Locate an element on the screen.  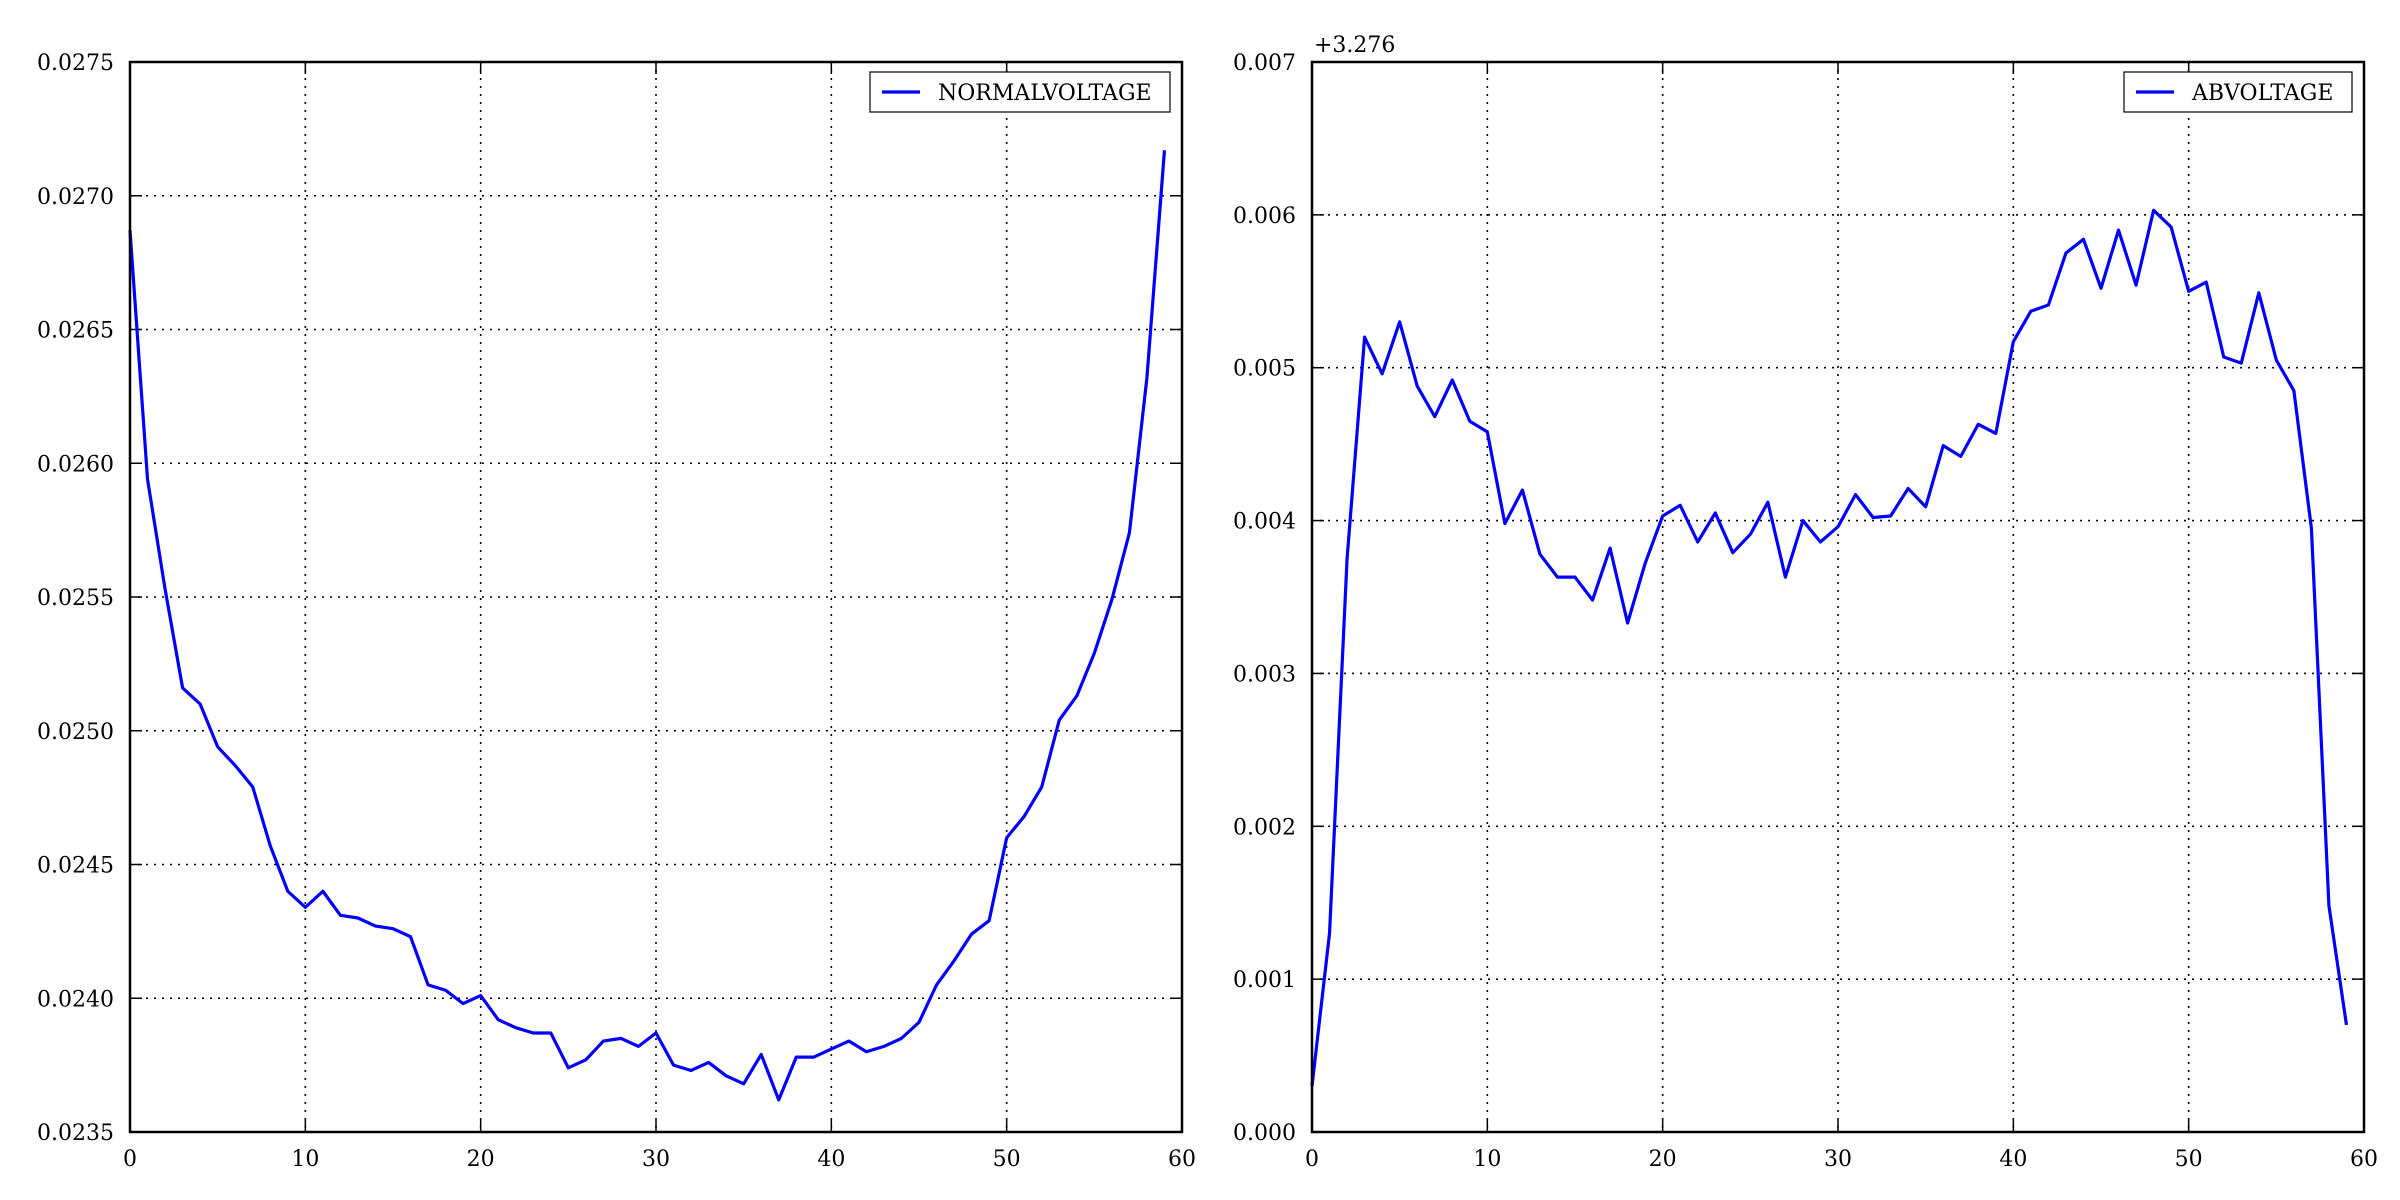
y-tick-label: 0.002 is located at coordinates (1264, 827).